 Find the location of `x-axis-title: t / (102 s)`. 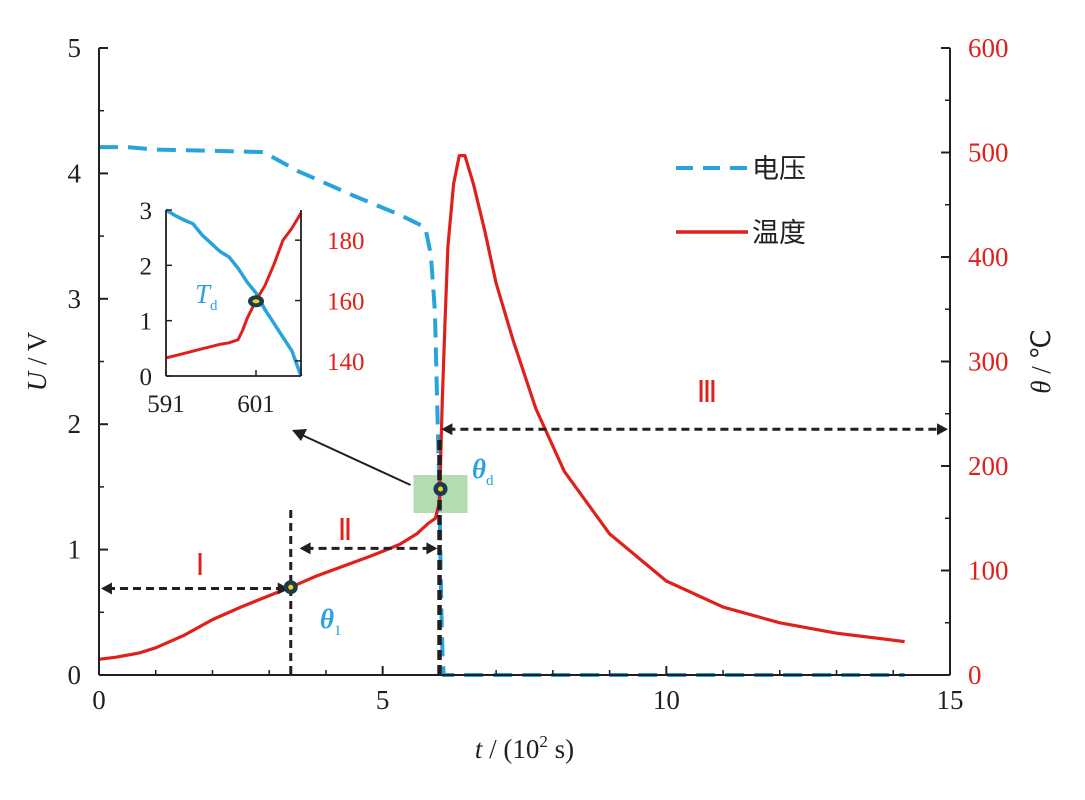

x-axis-title: t / (102 s) is located at coordinates (524, 748).